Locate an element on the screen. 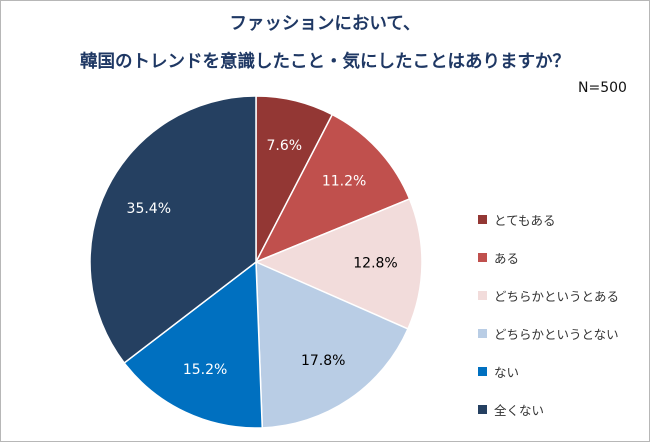  legend-item: とてもある is located at coordinates (548, 219).